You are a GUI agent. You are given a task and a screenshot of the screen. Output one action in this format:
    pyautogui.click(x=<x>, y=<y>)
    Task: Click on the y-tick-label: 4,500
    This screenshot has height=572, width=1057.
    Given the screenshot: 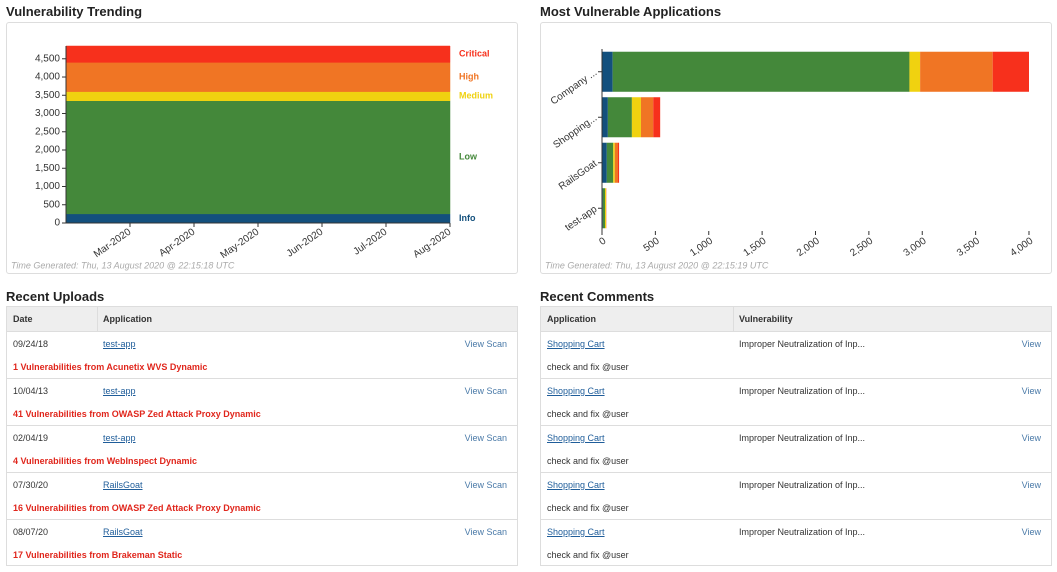 What is the action you would take?
    pyautogui.click(x=47, y=58)
    